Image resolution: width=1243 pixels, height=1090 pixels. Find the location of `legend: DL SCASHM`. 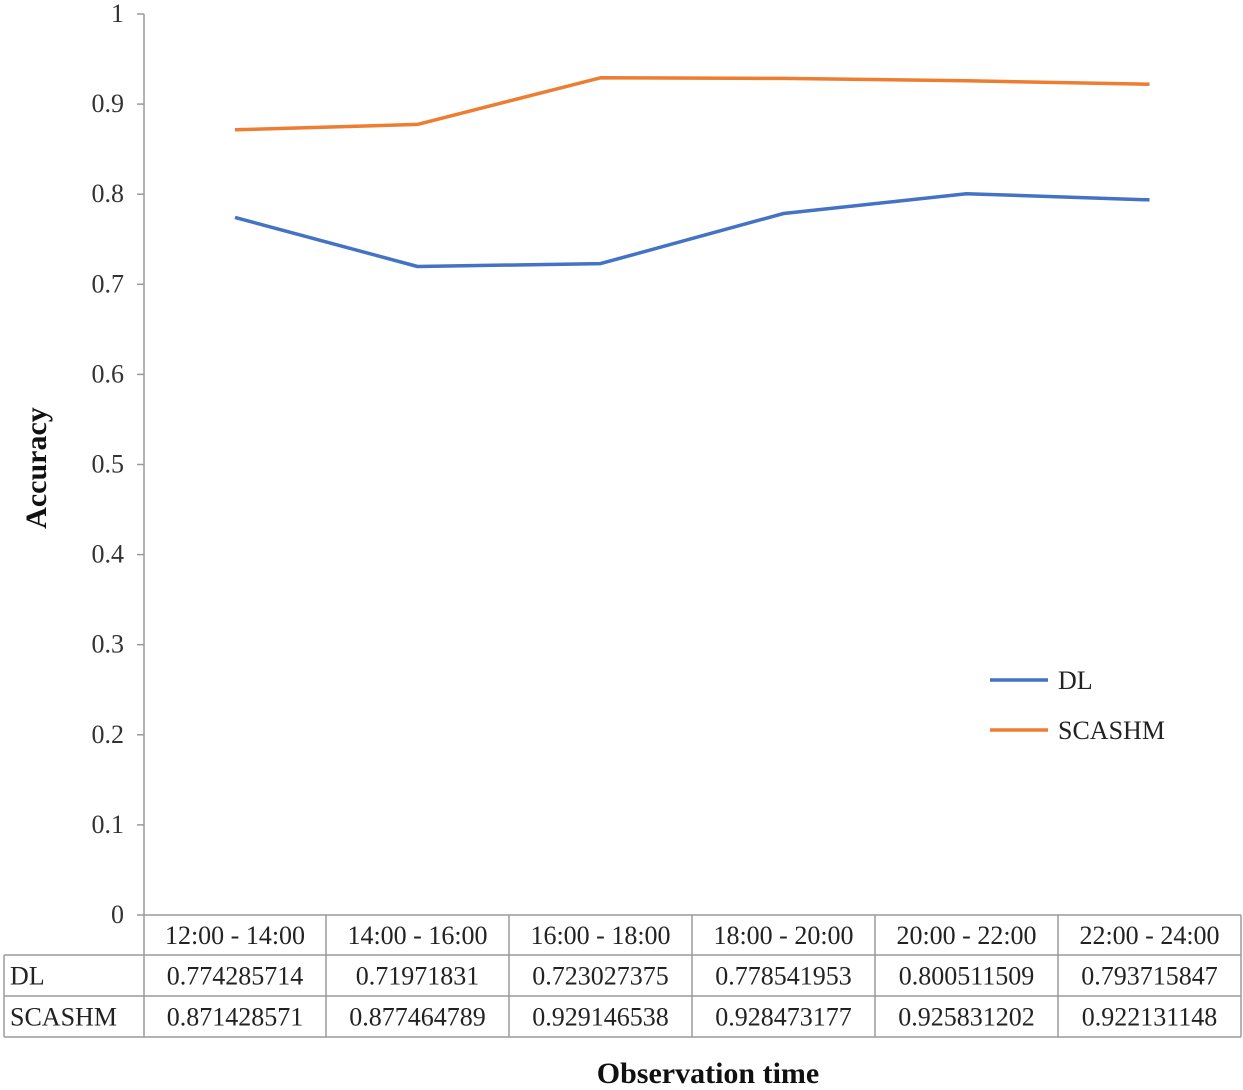

legend: DL SCASHM is located at coordinates (1077, 705).